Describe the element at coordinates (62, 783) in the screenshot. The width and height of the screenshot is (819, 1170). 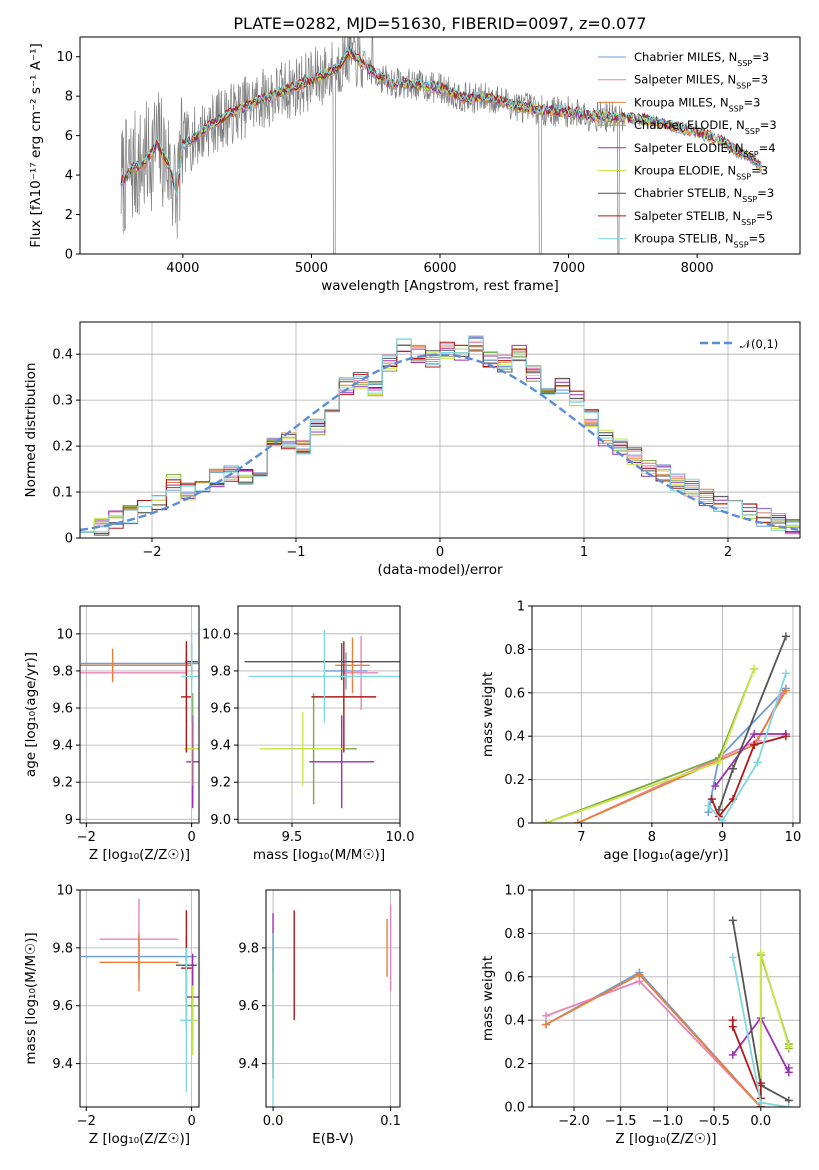
I see `y-tick-label: 9.2` at that location.